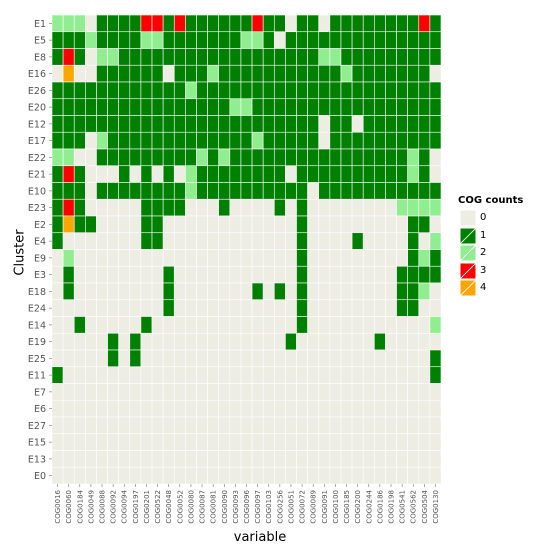 This screenshot has height=554, width=554. I want to click on heatmap-cell-E22-COG0200, so click(357, 157).